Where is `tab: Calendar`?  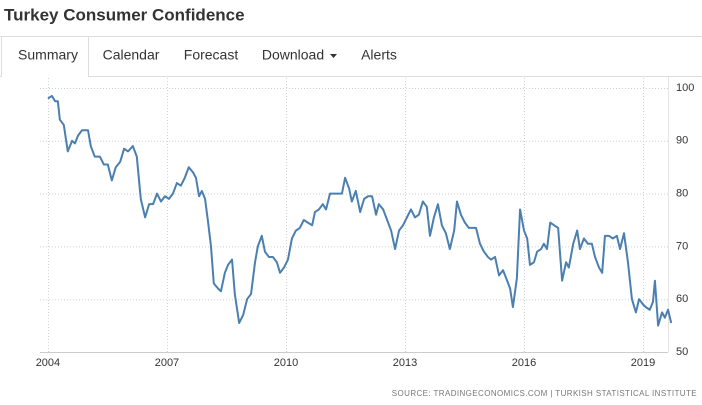
tab: Calendar is located at coordinates (131, 55).